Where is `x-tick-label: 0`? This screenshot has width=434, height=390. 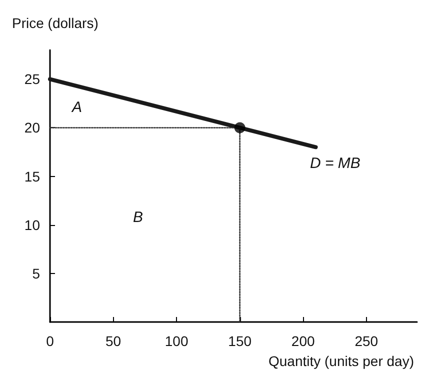 x-tick-label: 0 is located at coordinates (50, 341).